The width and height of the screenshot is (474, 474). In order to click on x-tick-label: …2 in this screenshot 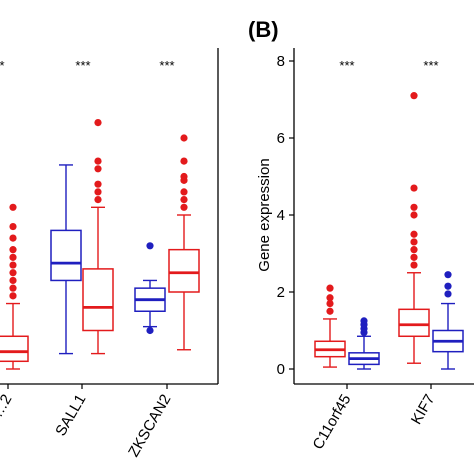, I will do `click(7, 406)`.